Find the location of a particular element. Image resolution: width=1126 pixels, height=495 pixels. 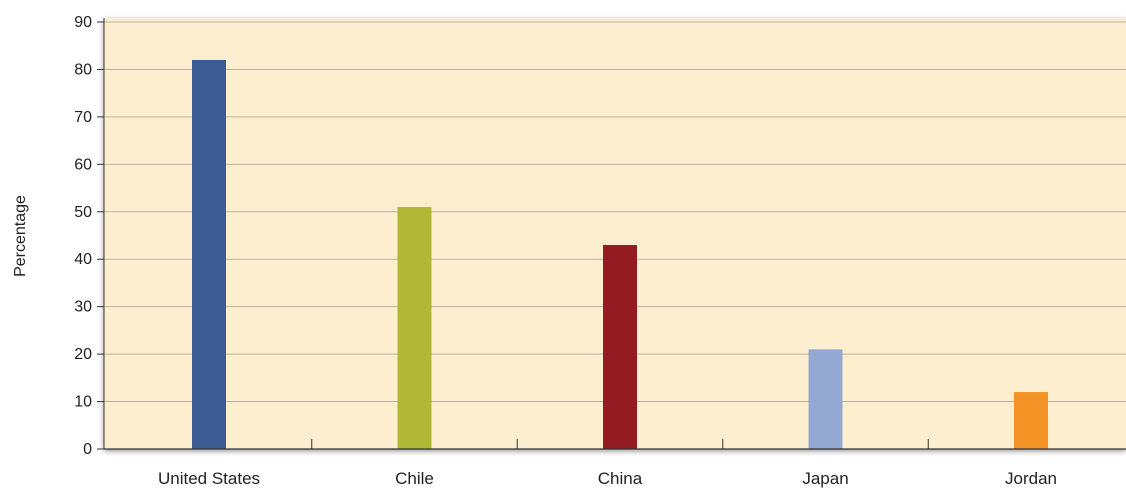

x-tick-label: Chile is located at coordinates (414, 478).